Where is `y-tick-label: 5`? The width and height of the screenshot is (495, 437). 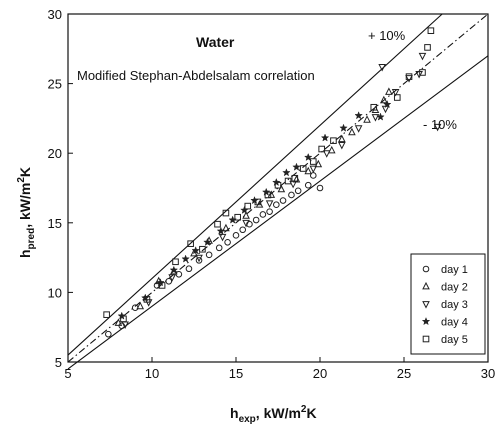 y-tick-label: 5 is located at coordinates (58, 362).